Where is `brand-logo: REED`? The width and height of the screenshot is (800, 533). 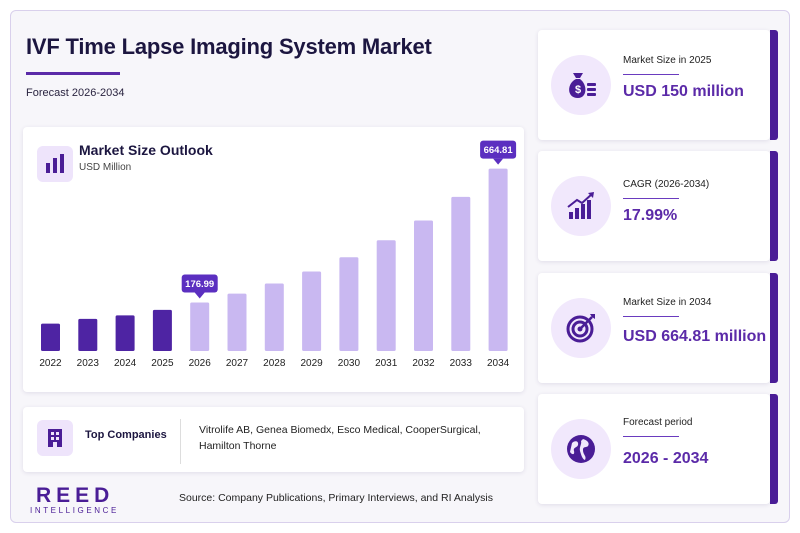
brand-logo: REED is located at coordinates (75, 495).